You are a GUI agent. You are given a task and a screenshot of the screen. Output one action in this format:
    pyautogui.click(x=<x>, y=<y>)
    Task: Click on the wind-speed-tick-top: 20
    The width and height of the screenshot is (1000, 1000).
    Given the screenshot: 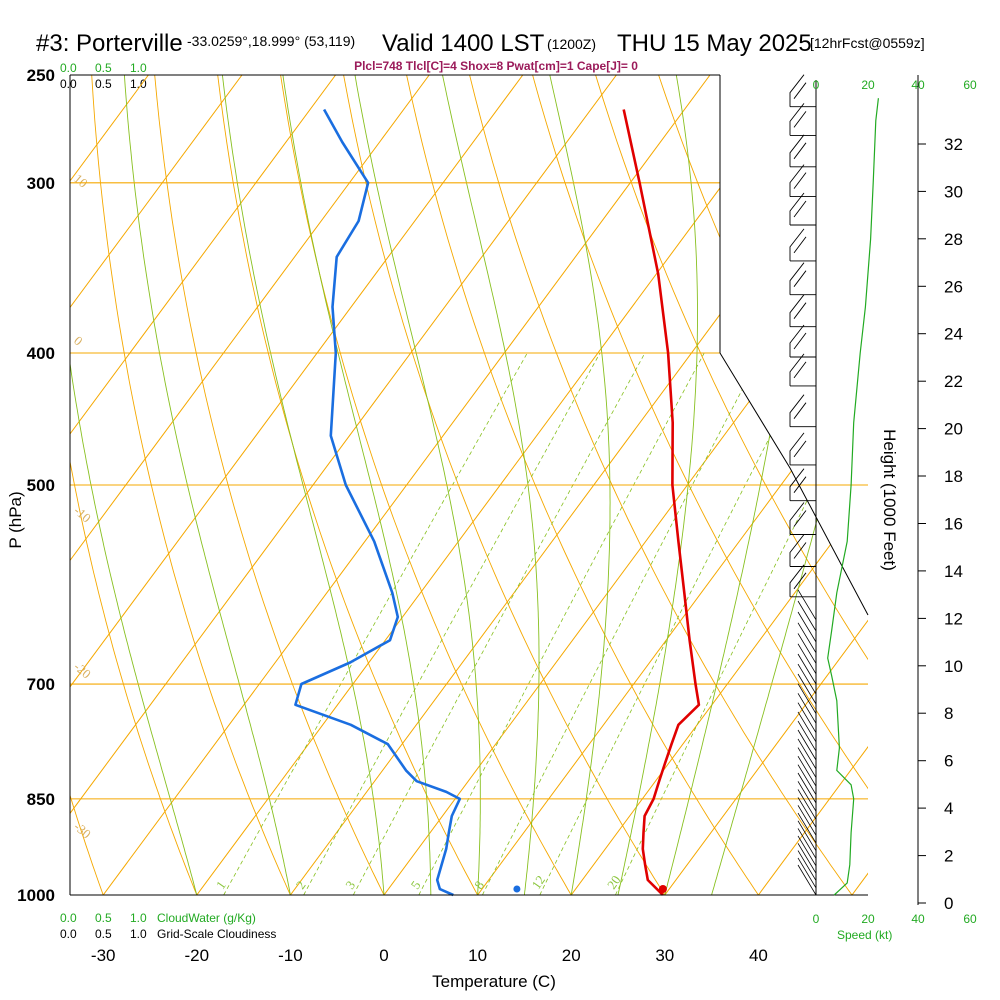 What is the action you would take?
    pyautogui.click(x=868, y=85)
    